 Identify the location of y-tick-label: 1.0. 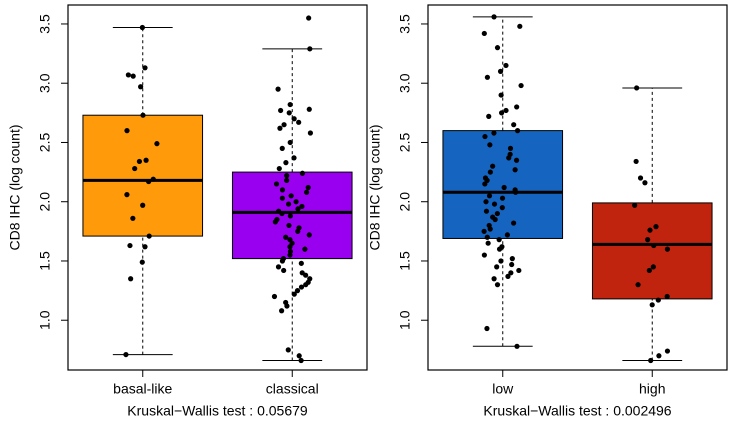
(405, 320).